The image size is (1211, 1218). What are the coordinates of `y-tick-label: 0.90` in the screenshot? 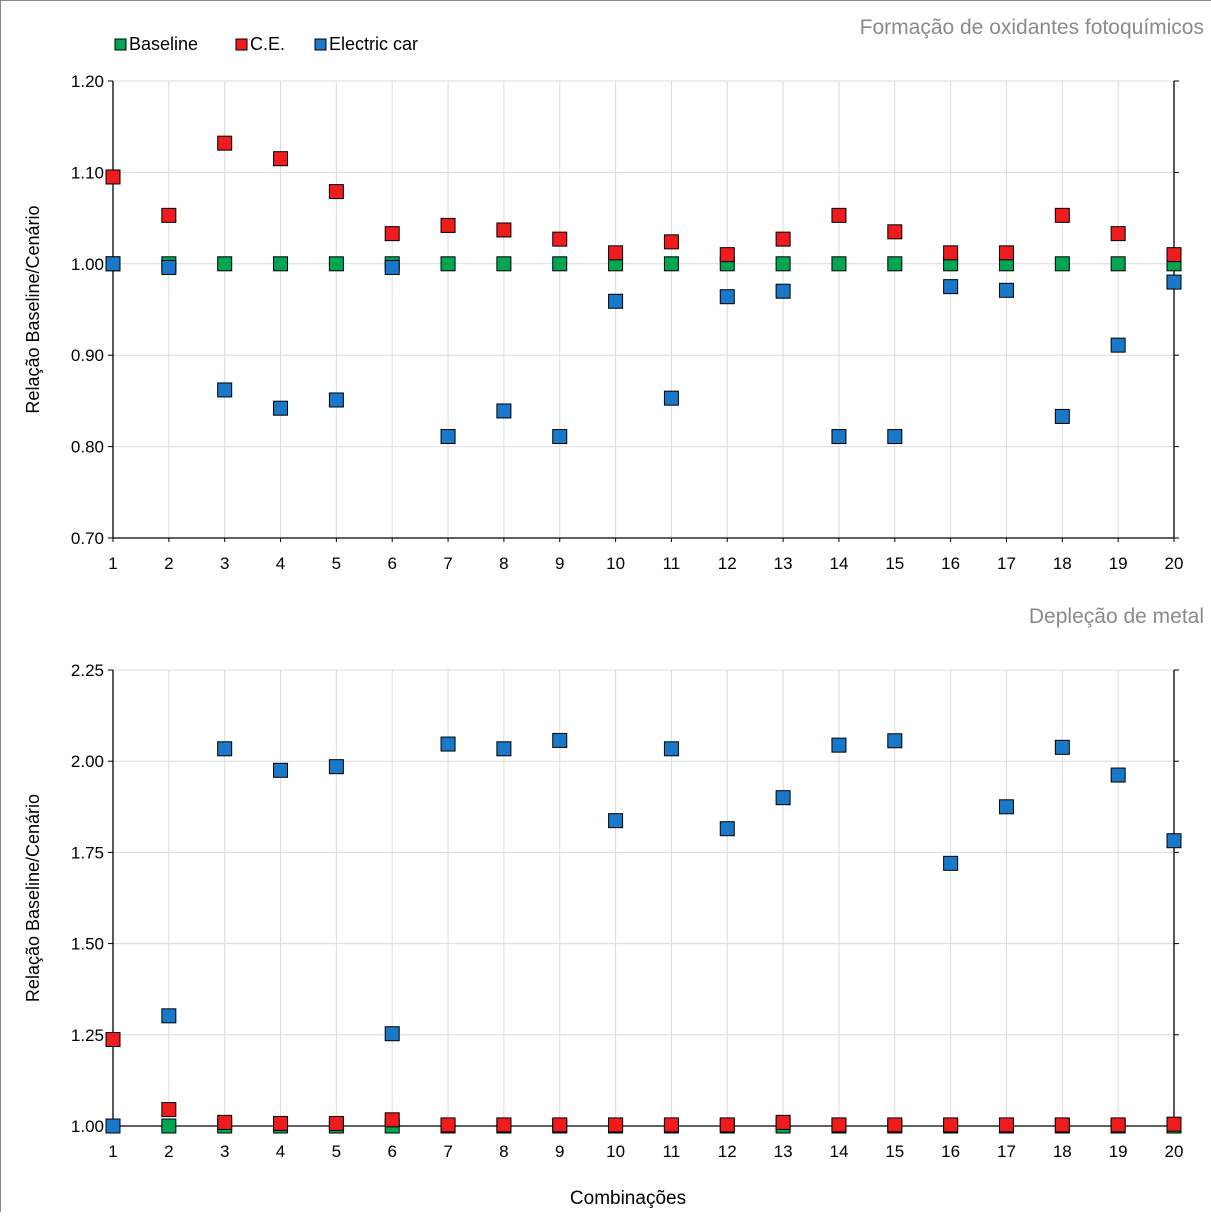 It's located at (87, 355).